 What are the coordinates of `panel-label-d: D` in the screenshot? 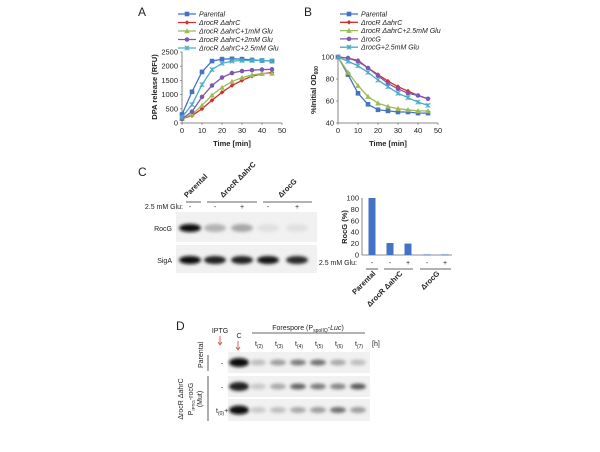 It's located at (180, 326).